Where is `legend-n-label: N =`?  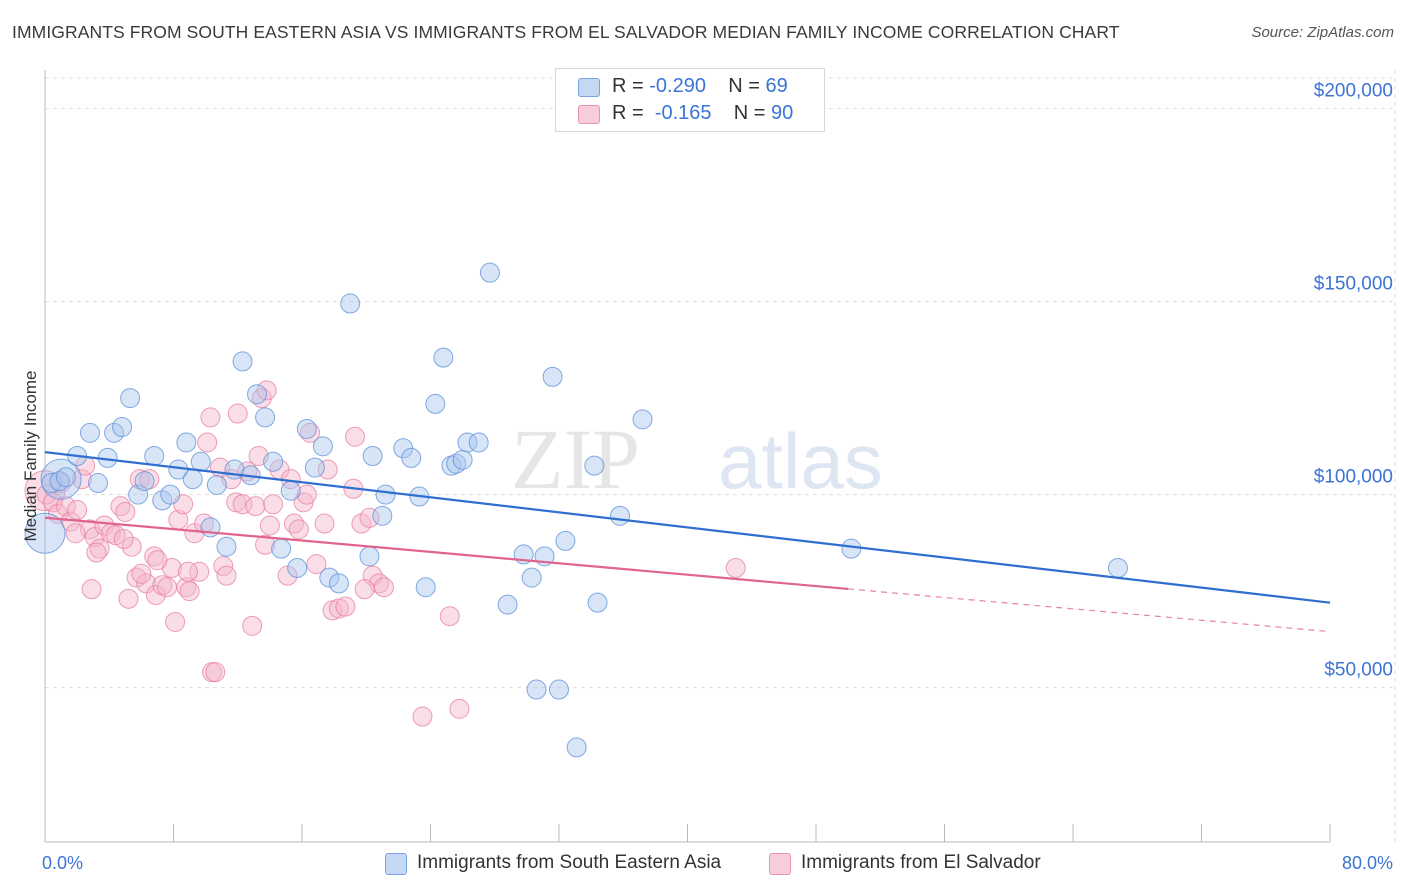 legend-n-label: N = is located at coordinates (744, 86).